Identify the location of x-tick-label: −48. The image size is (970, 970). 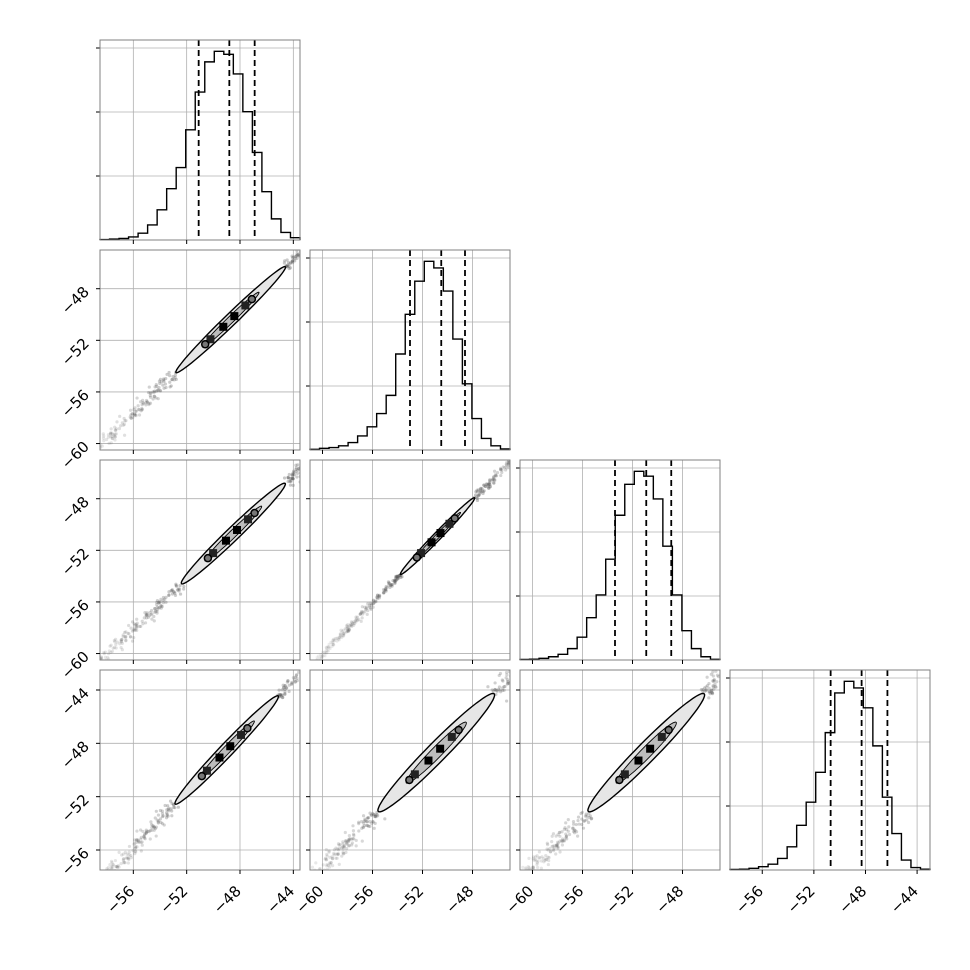
(227, 899).